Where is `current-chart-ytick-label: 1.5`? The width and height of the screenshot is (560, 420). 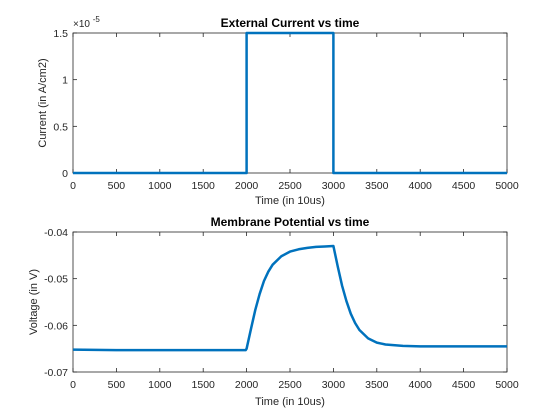 current-chart-ytick-label: 1.5 is located at coordinates (60, 34).